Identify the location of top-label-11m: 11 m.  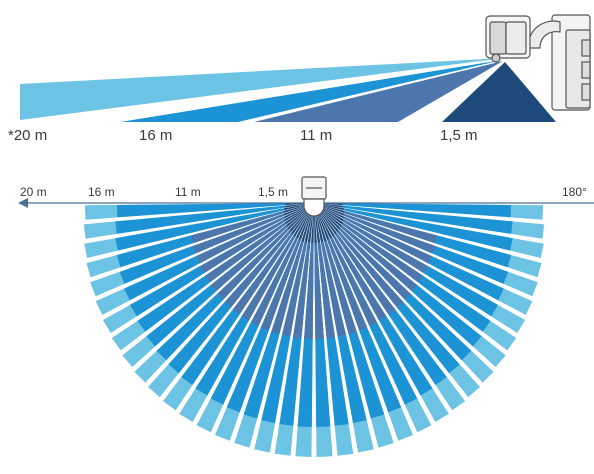
(188, 192).